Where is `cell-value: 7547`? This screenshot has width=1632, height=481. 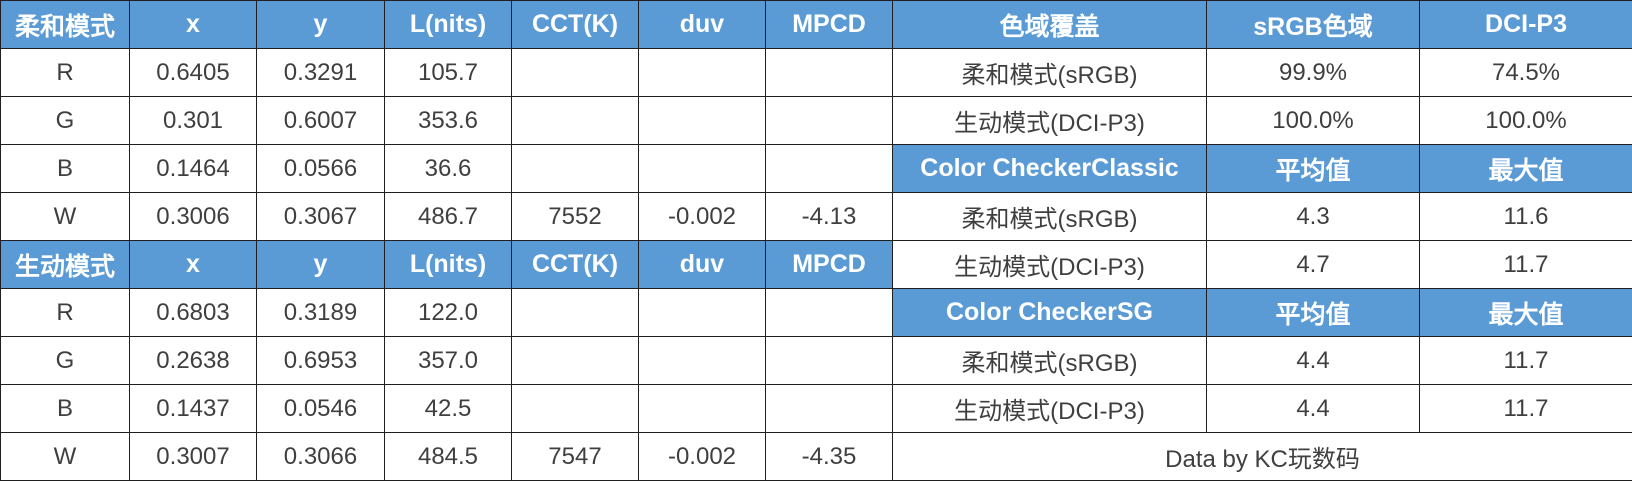
cell-value: 7547 is located at coordinates (575, 456).